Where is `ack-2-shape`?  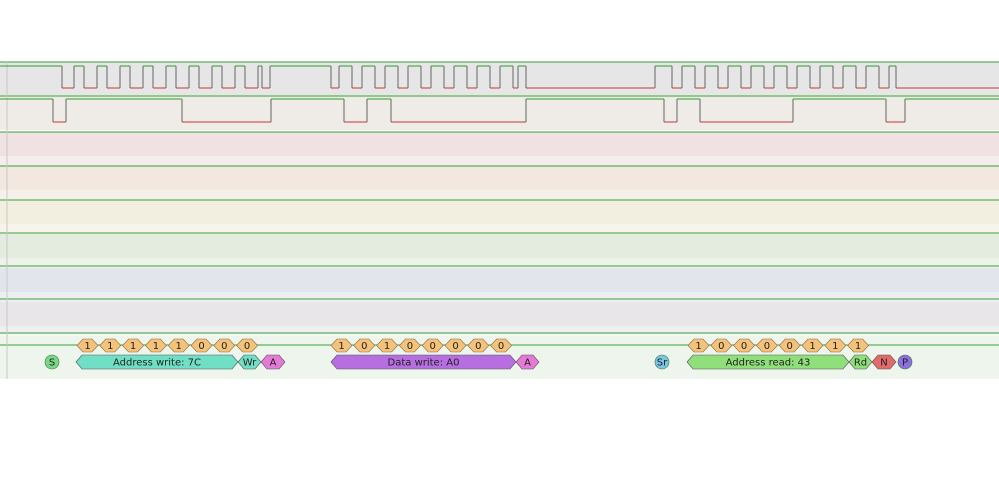 ack-2-shape is located at coordinates (527, 362).